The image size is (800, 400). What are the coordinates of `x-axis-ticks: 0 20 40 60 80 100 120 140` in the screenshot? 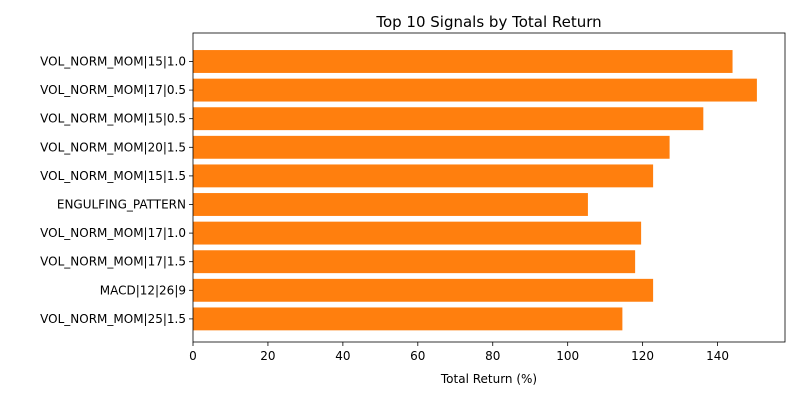 It's located at (459, 352).